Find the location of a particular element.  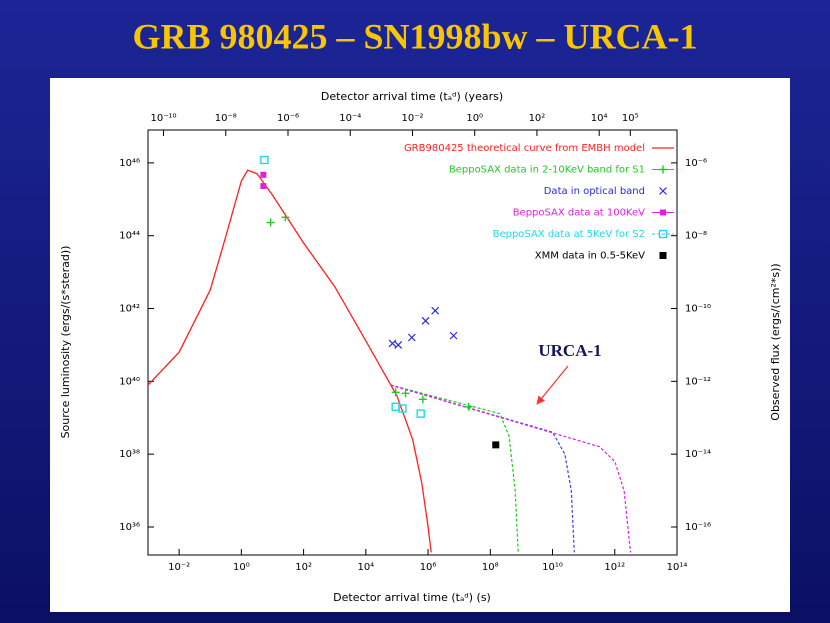

y2-tick-label: 10⁻⁸ is located at coordinates (696, 236).